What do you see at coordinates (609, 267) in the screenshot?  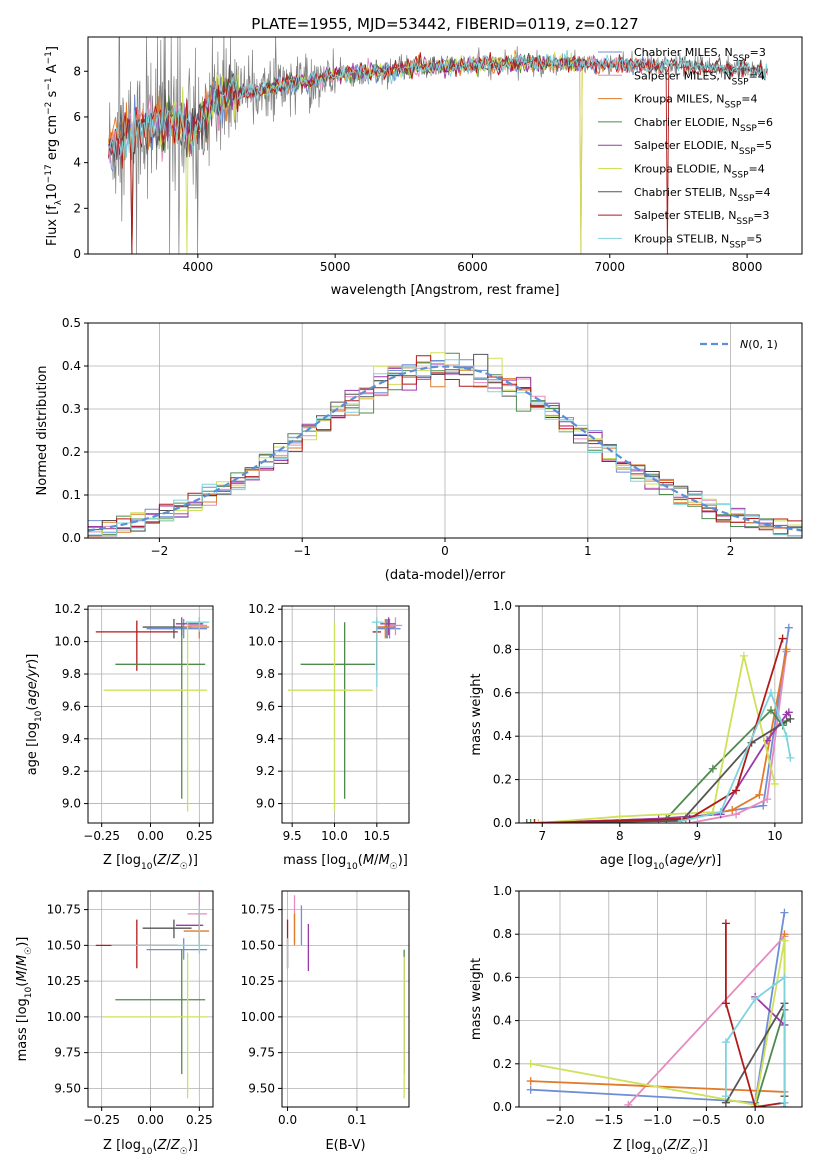 I see `x-tick-label: 7000` at bounding box center [609, 267].